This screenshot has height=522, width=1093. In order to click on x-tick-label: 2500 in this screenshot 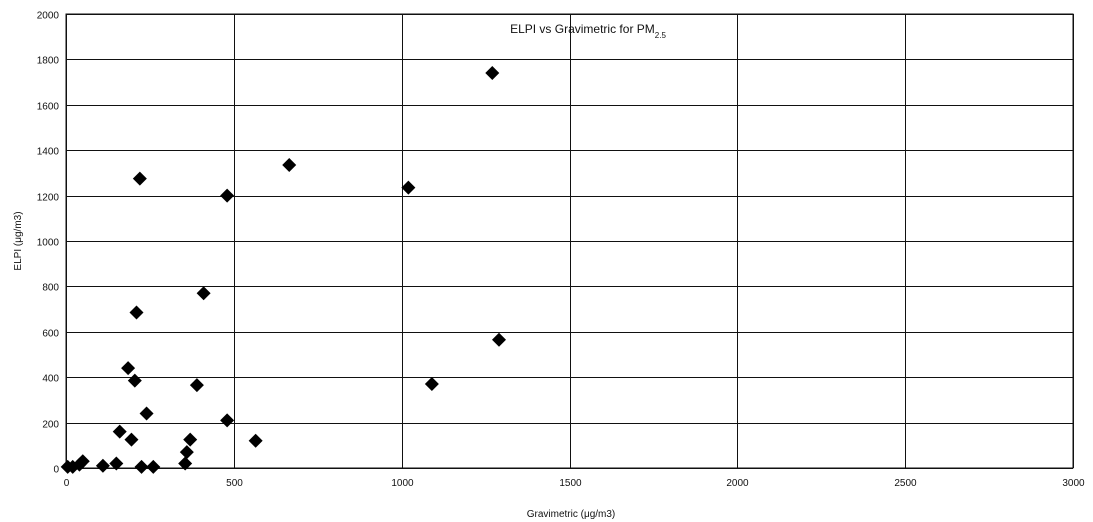, I will do `click(905, 483)`.